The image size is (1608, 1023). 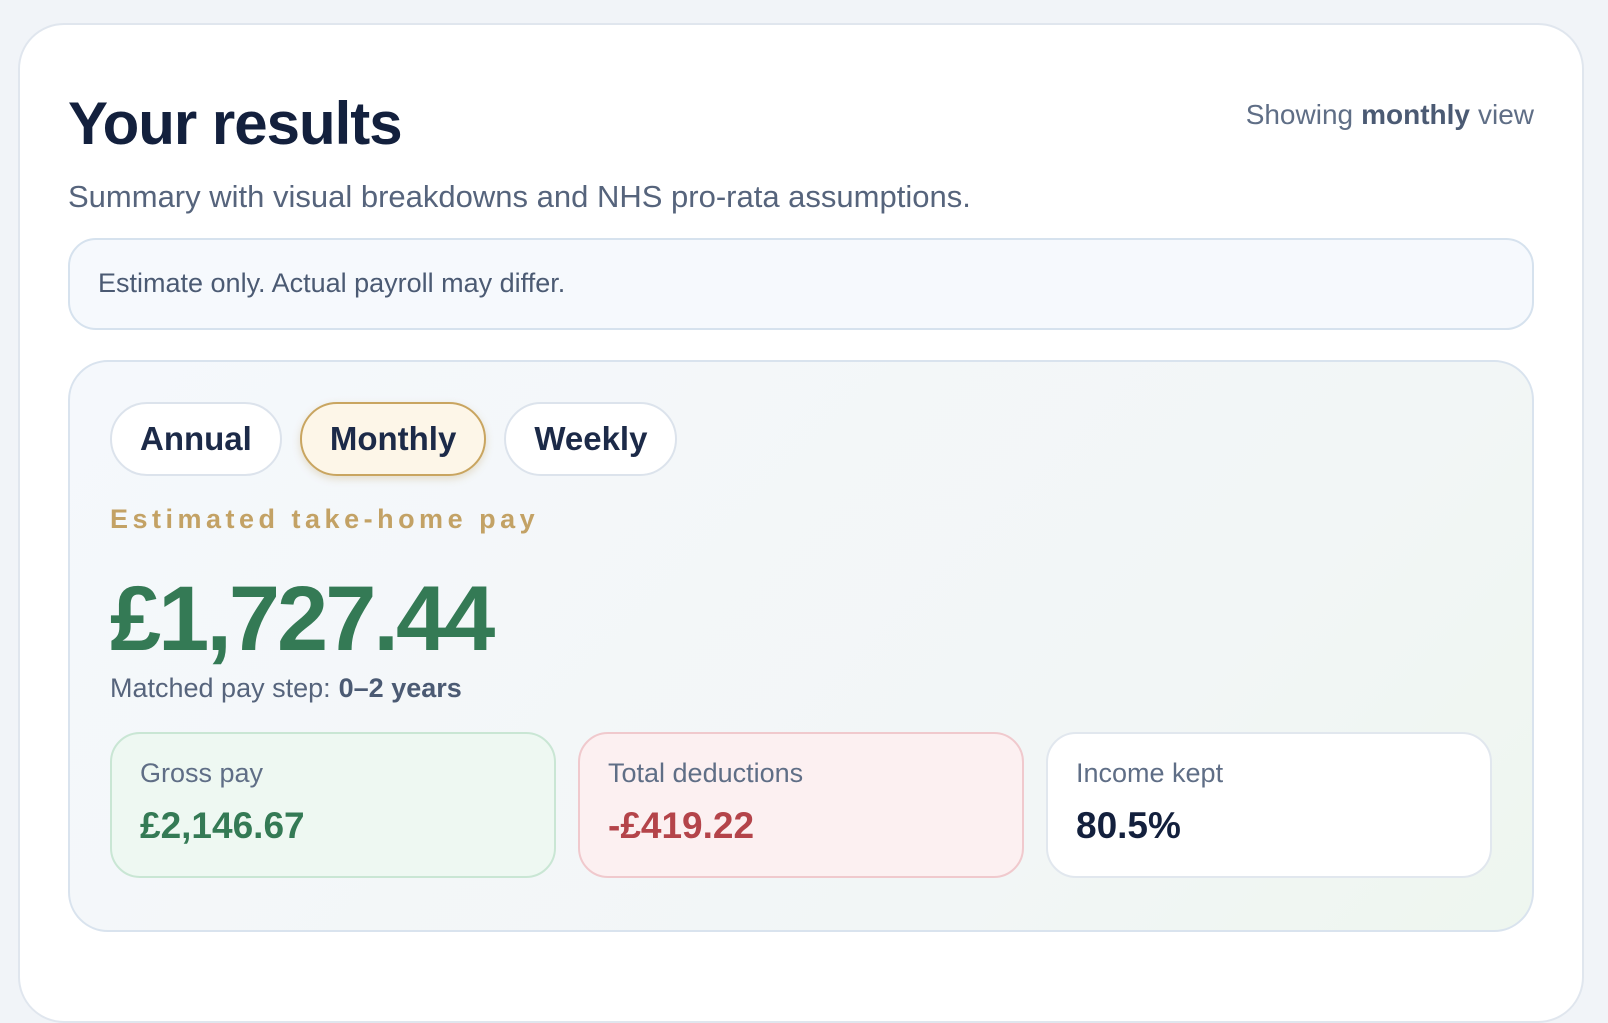 What do you see at coordinates (196, 439) in the screenshot?
I see `tab: Annual` at bounding box center [196, 439].